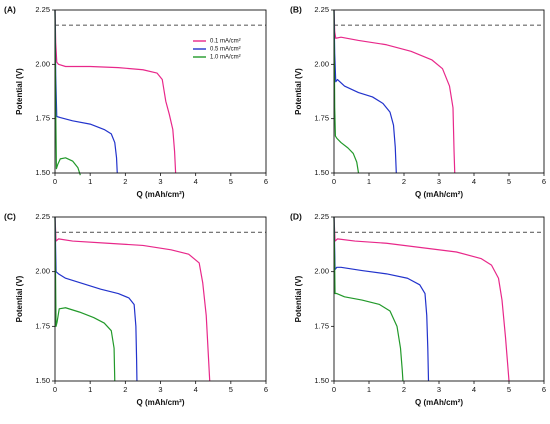 This screenshot has height=424, width=550. Describe the element at coordinates (225, 50) in the screenshot. I see `legend-label: 0.5 mA/cm²` at that location.